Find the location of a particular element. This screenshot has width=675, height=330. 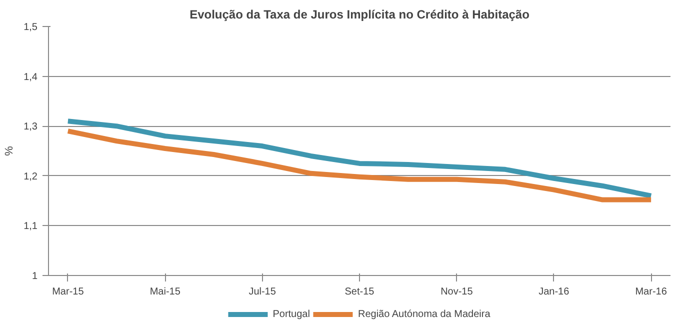

legend-label: Portugal is located at coordinates (291, 314).